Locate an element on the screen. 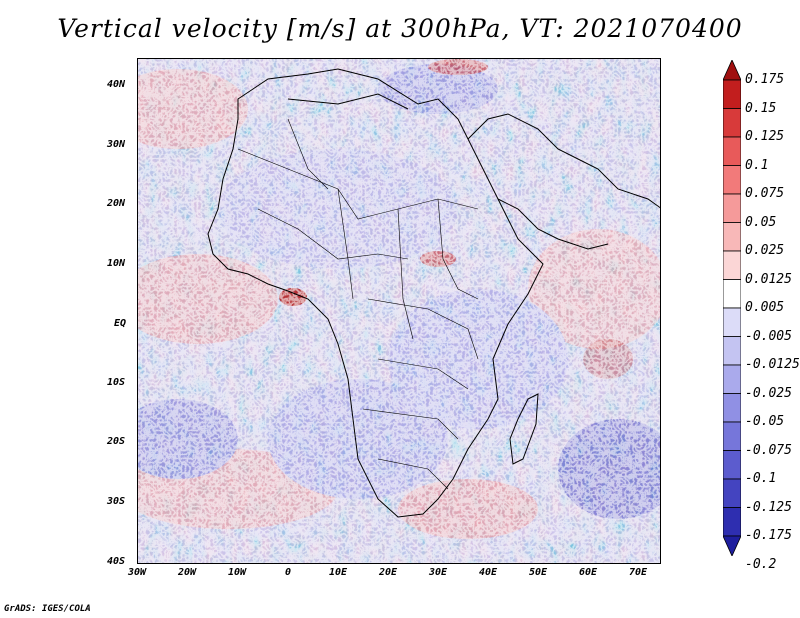  lat-label: 10N is located at coordinates (116, 263).